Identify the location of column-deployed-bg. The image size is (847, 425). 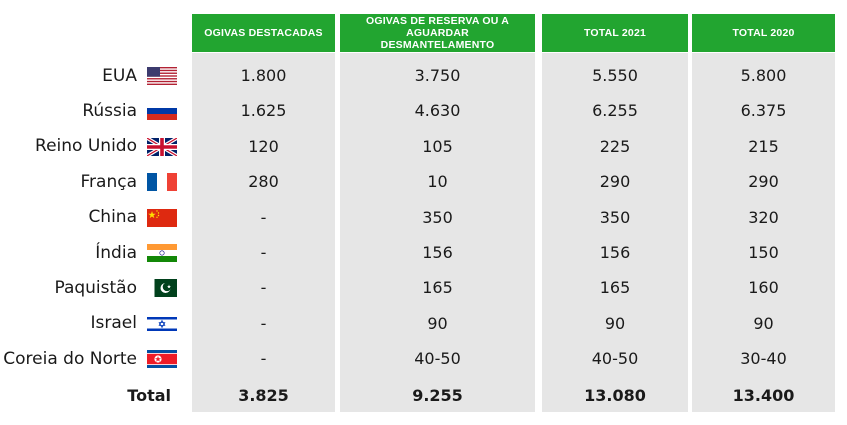
(263, 232).